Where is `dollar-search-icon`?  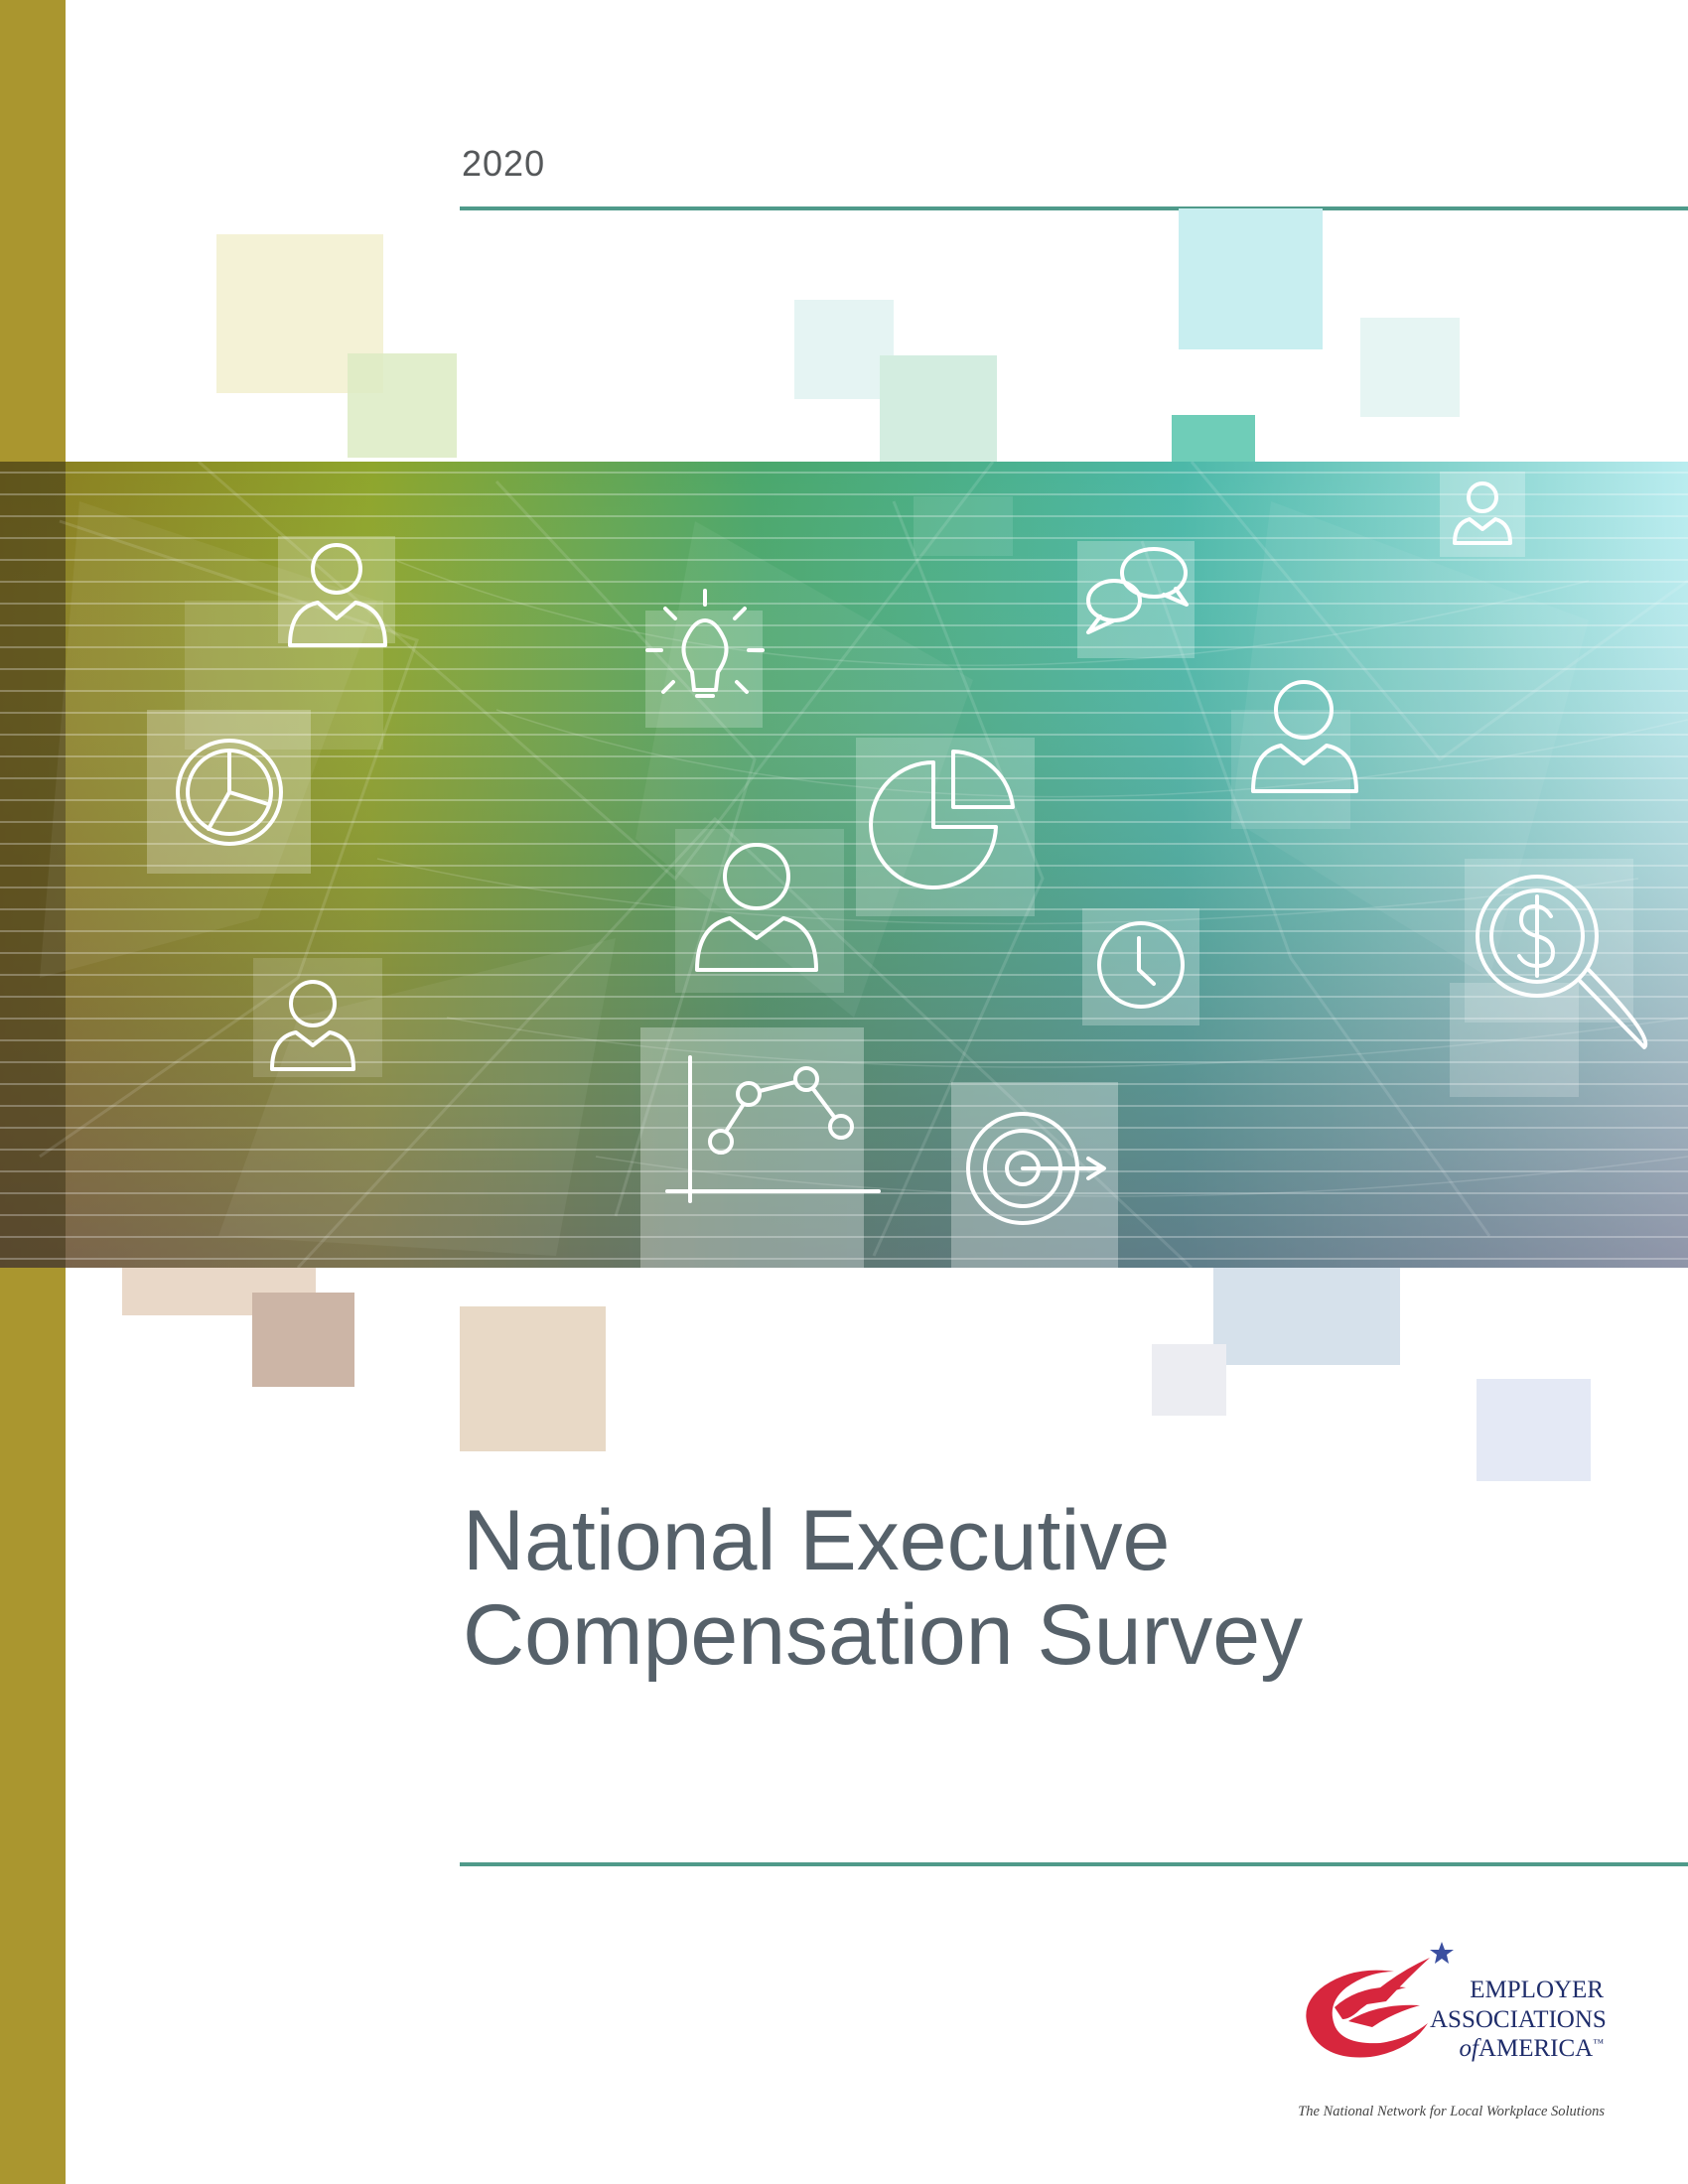
dollar-search-icon is located at coordinates (1562, 962).